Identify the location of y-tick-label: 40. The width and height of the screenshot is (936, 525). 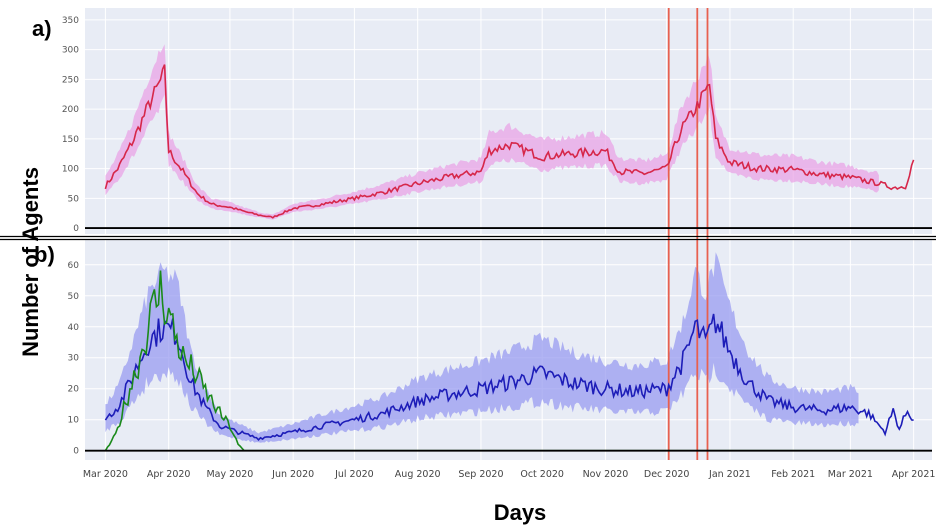
(74, 328).